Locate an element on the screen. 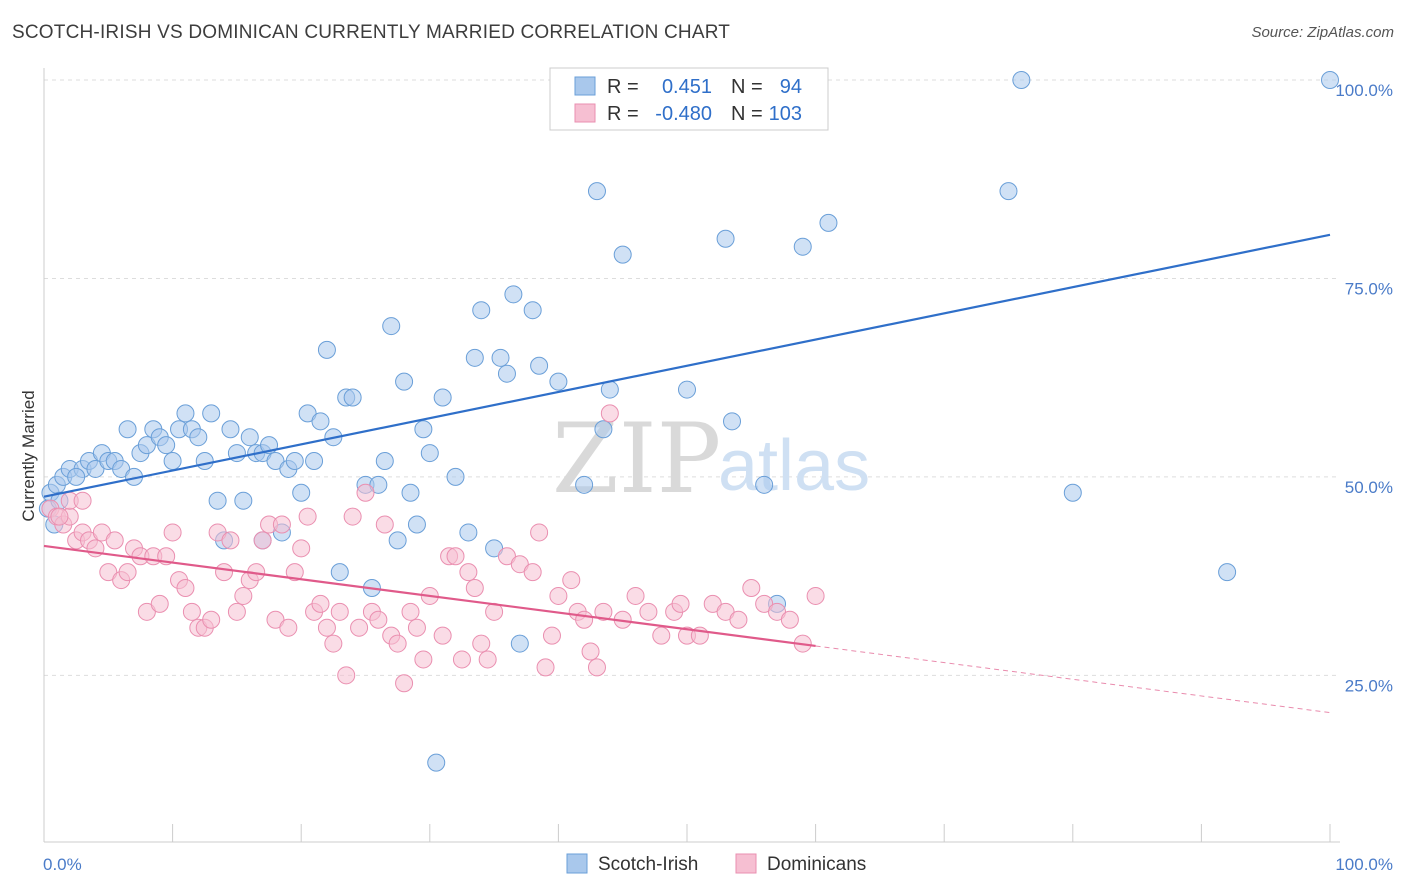 Image resolution: width=1406 pixels, height=892 pixels. legend-swatch-scotch-irish is located at coordinates (585, 86).